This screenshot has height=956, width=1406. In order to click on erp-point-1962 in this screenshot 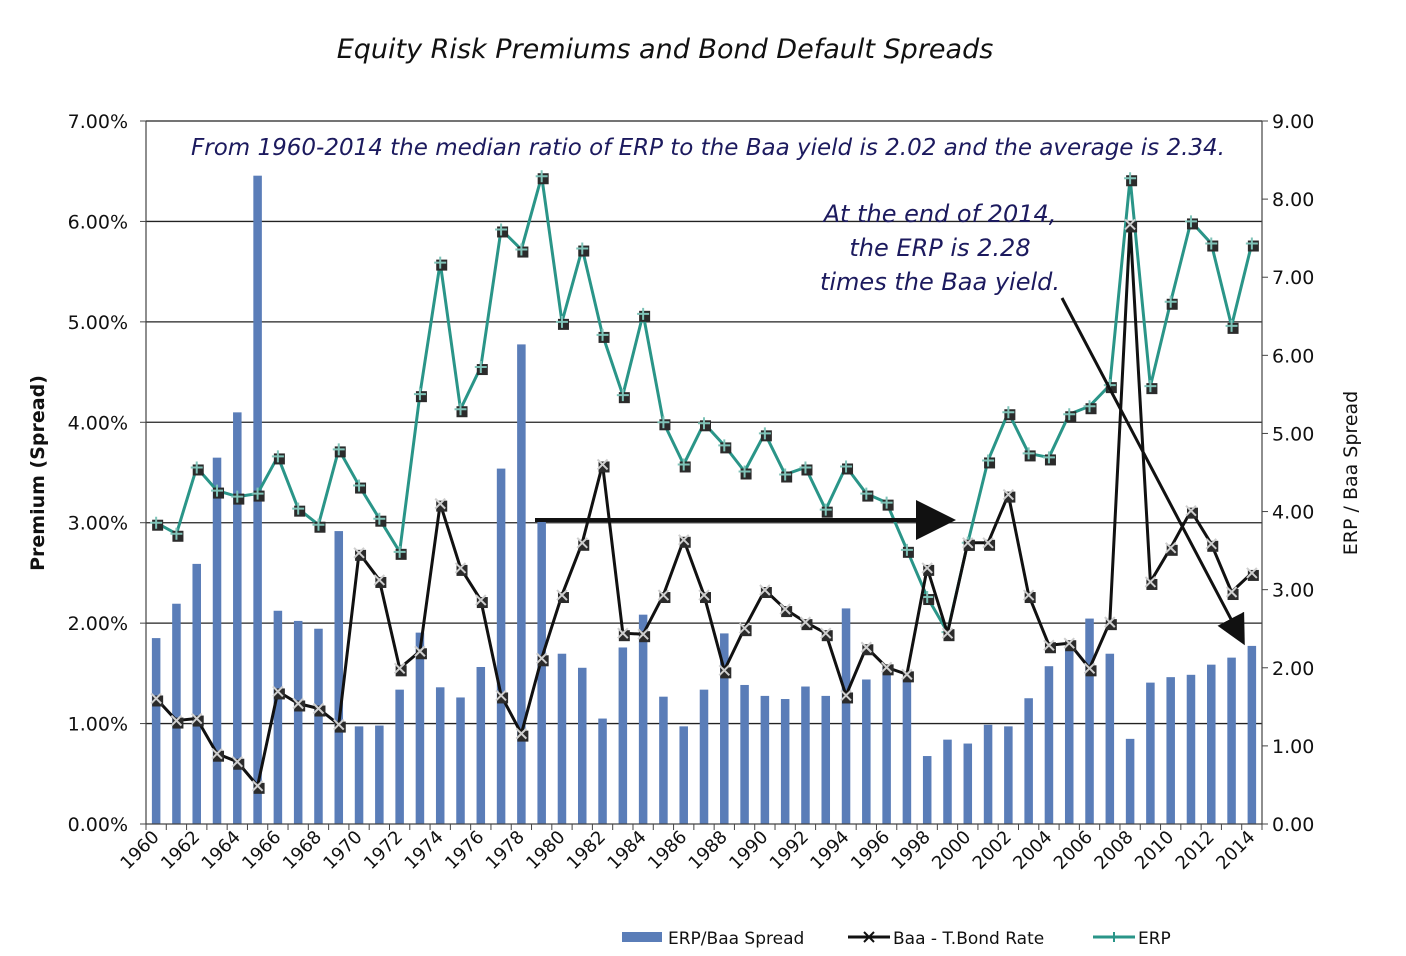, I will do `click(197, 468)`.